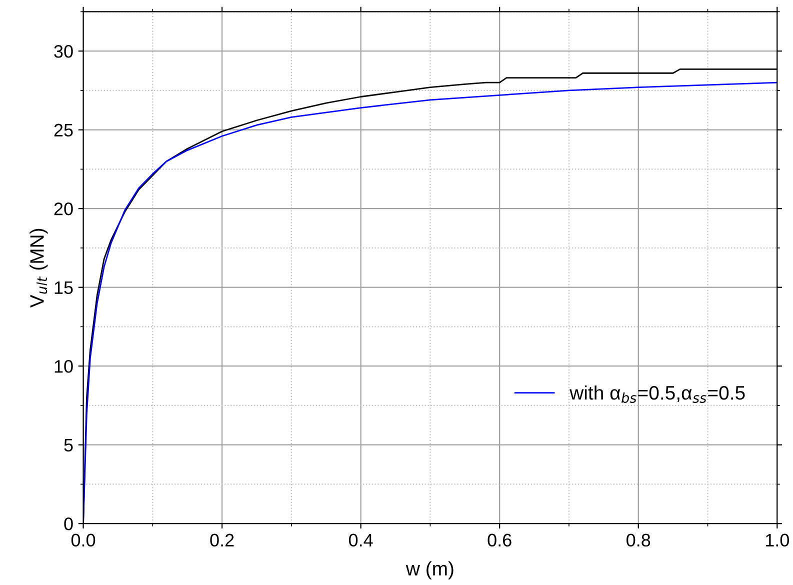  I want to click on x-tick-label: 0.4, so click(360, 540).